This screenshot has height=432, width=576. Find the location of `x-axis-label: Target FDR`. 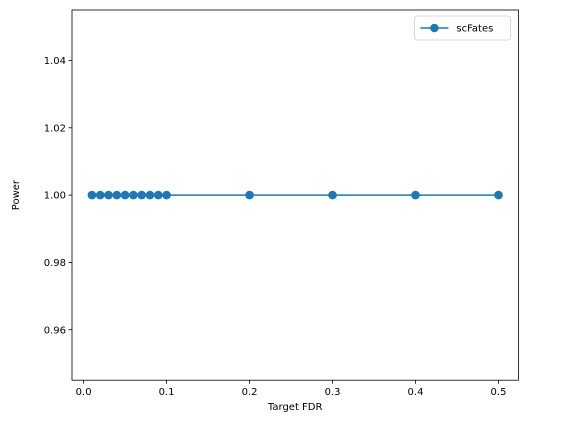

x-axis-label: Target FDR is located at coordinates (295, 407).